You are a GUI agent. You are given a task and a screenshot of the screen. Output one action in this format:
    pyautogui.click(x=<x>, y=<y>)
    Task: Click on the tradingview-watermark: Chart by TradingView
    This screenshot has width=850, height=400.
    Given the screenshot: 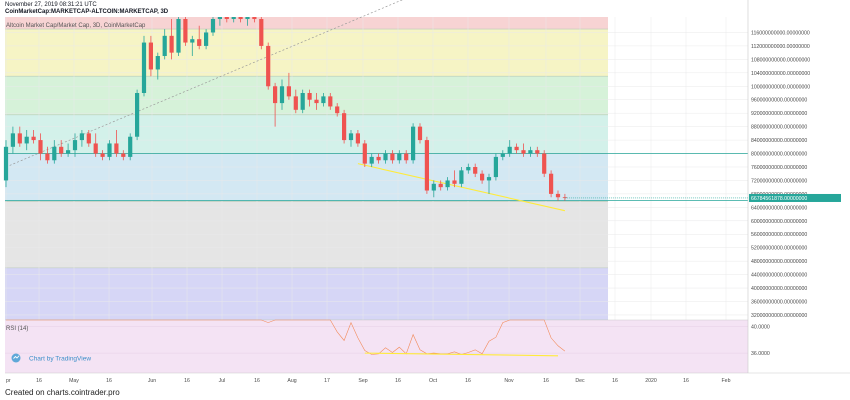 What is the action you would take?
    pyautogui.click(x=51, y=358)
    